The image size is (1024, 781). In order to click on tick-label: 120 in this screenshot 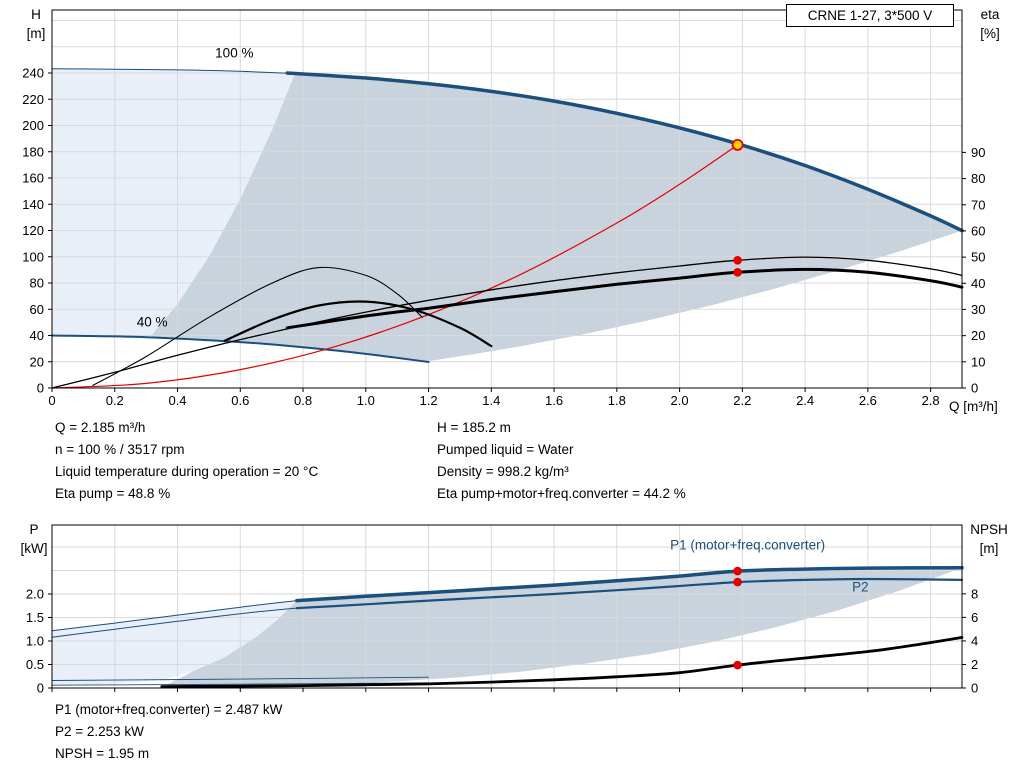, I will do `click(33, 230)`.